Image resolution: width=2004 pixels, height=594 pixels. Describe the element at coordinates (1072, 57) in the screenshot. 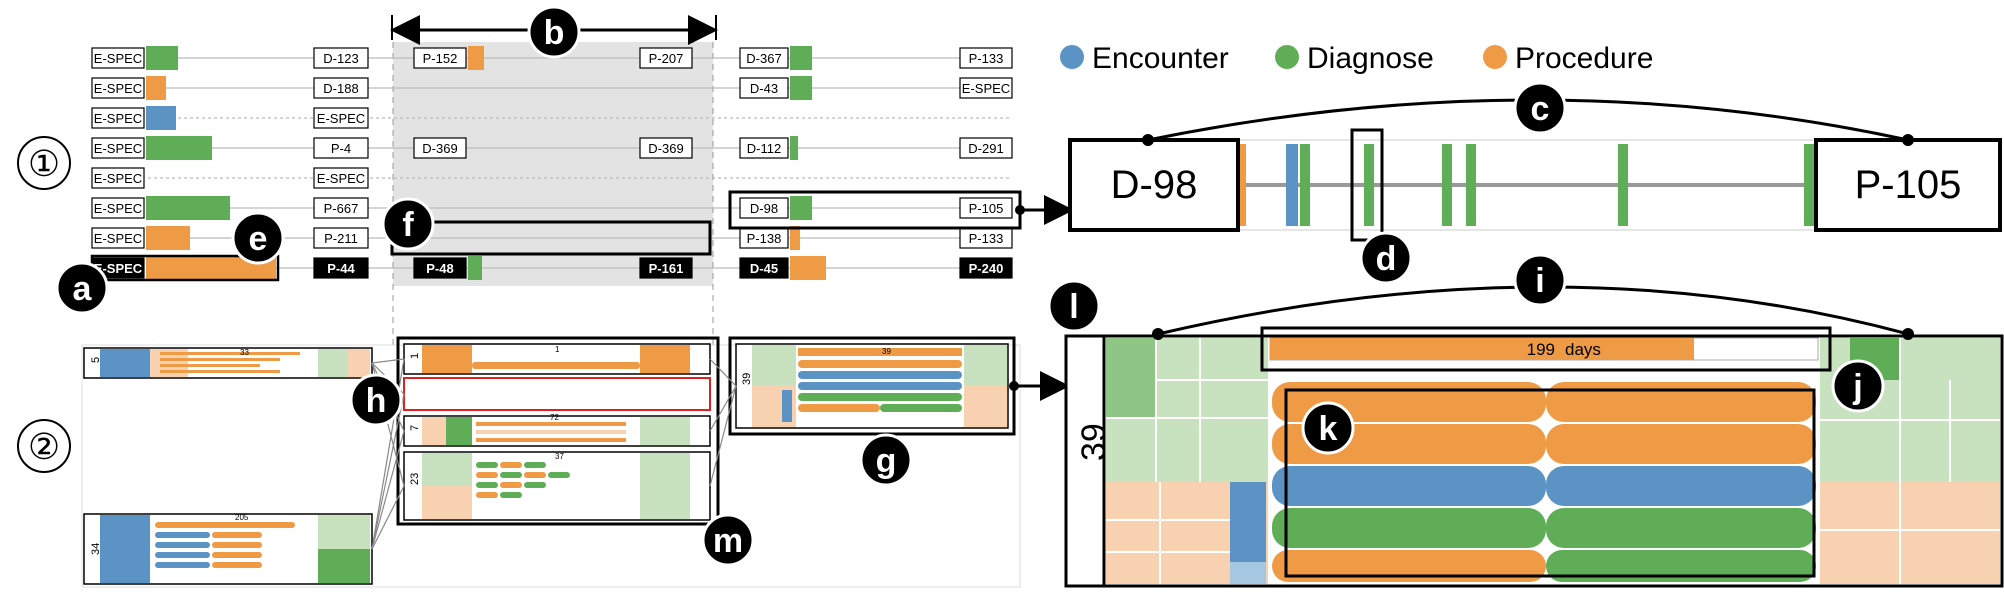

I see `encounter-swatch` at that location.